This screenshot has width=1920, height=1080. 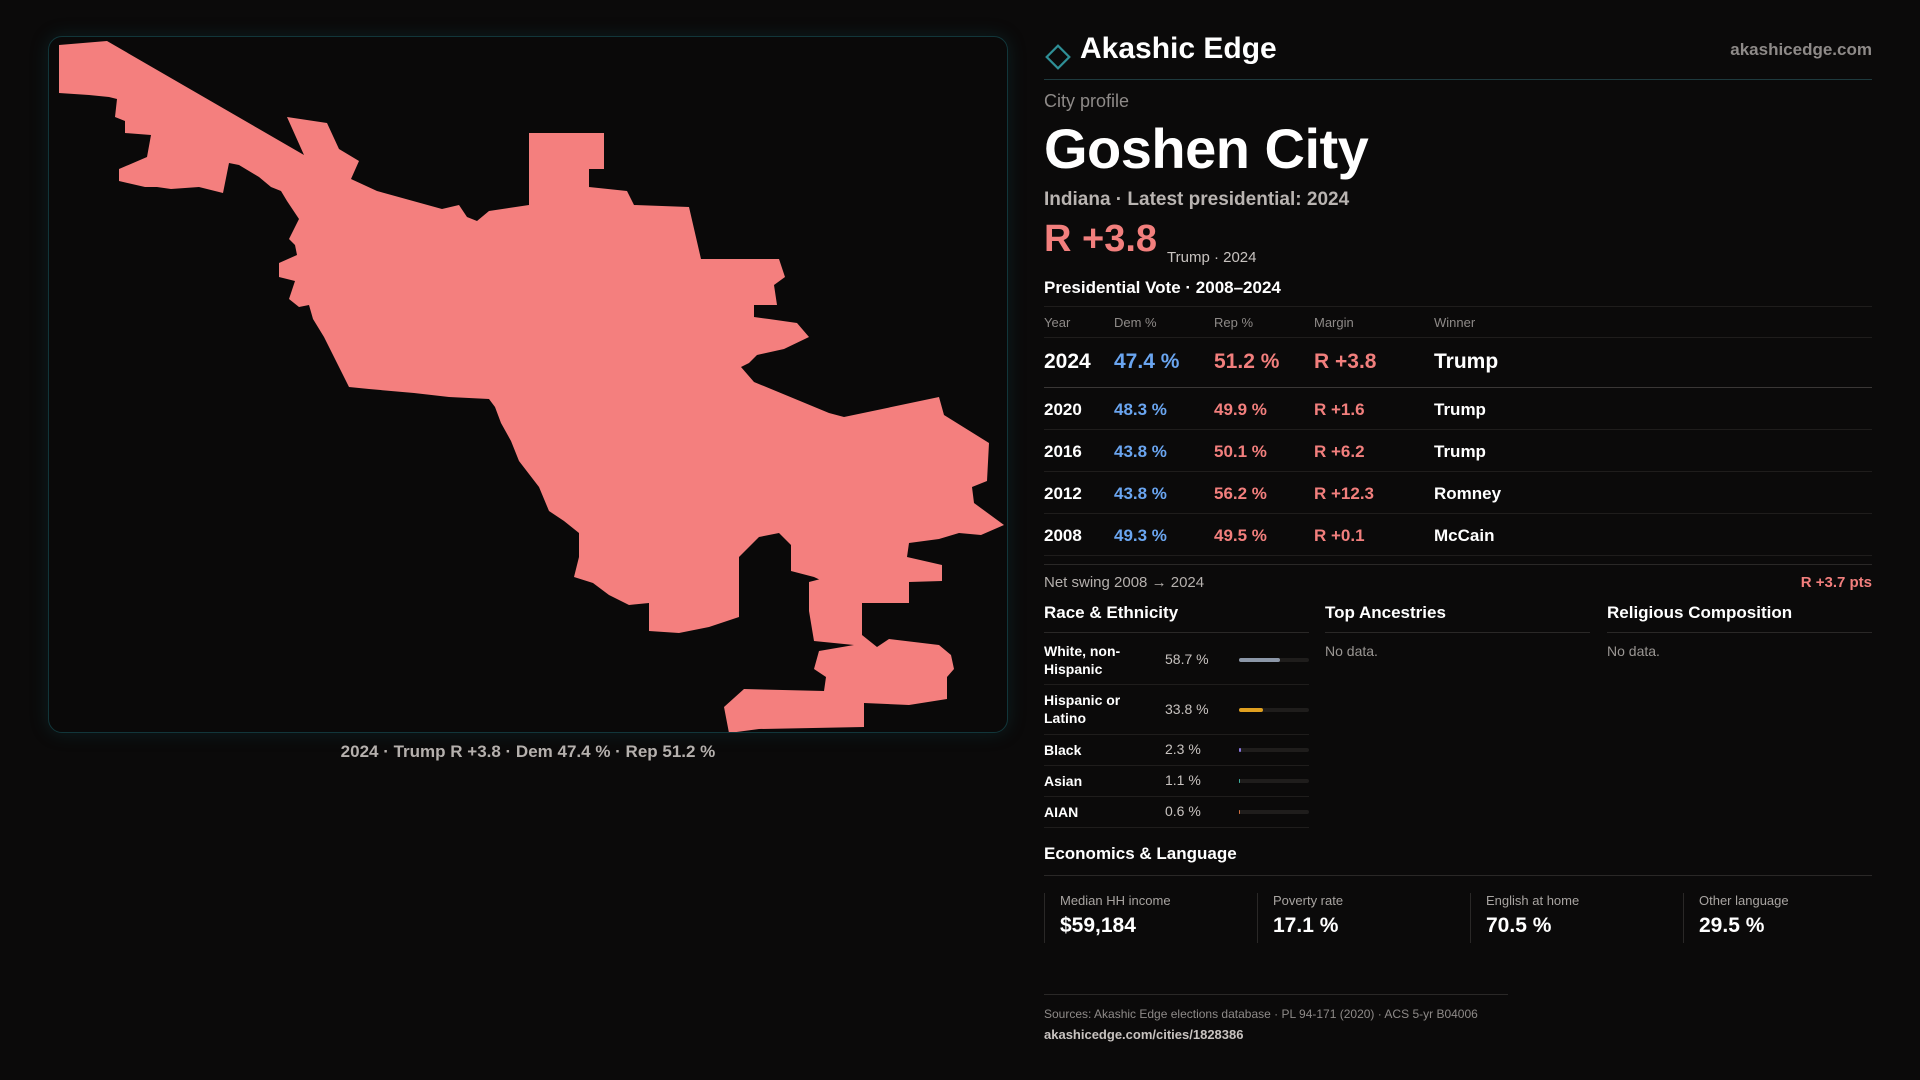 I want to click on economics-section-title: Economics & Language, so click(x=1458, y=860).